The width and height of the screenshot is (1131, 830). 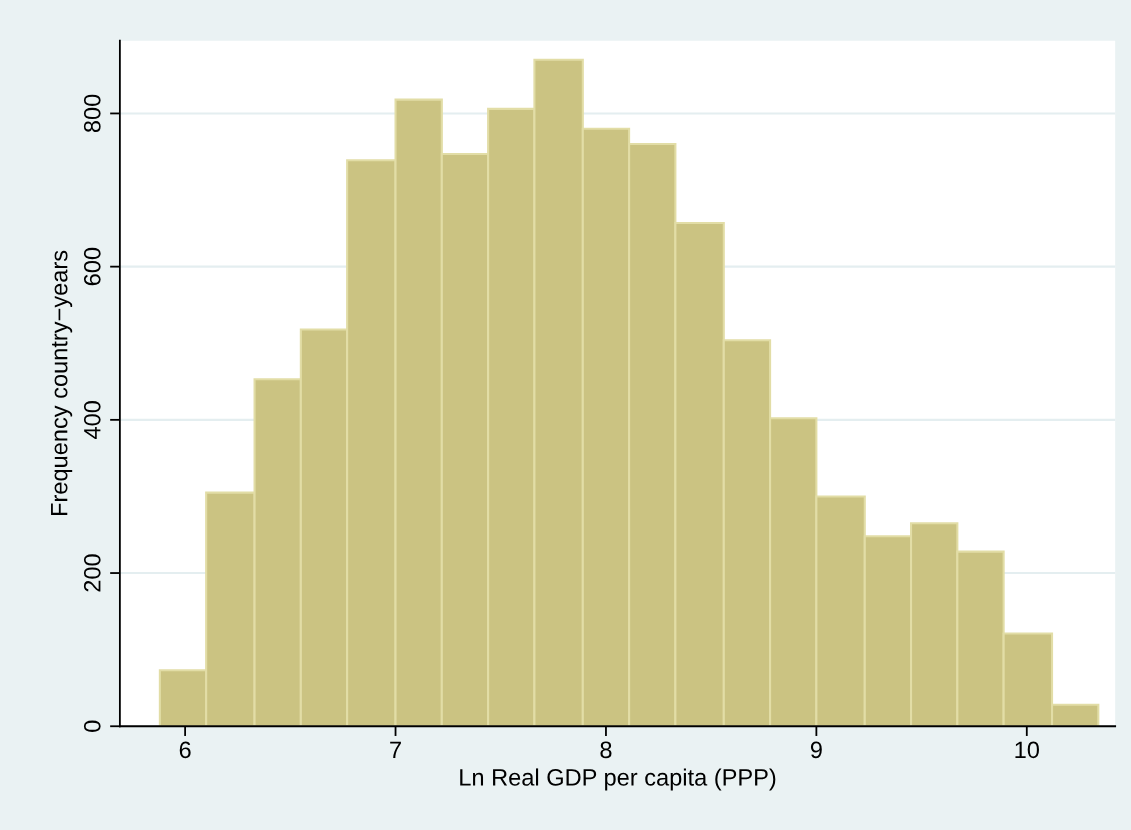 What do you see at coordinates (816, 750) in the screenshot?
I see `x-tick-label: 9` at bounding box center [816, 750].